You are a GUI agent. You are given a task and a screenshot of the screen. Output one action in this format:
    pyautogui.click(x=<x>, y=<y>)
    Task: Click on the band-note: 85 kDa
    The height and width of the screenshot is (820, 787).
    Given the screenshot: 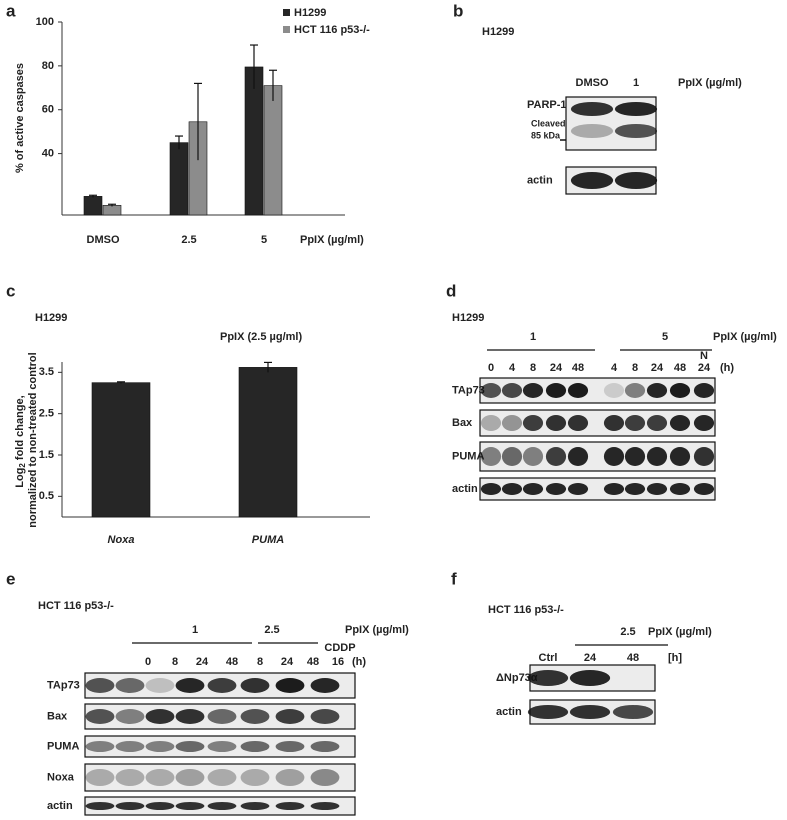 What is the action you would take?
    pyautogui.click(x=546, y=135)
    